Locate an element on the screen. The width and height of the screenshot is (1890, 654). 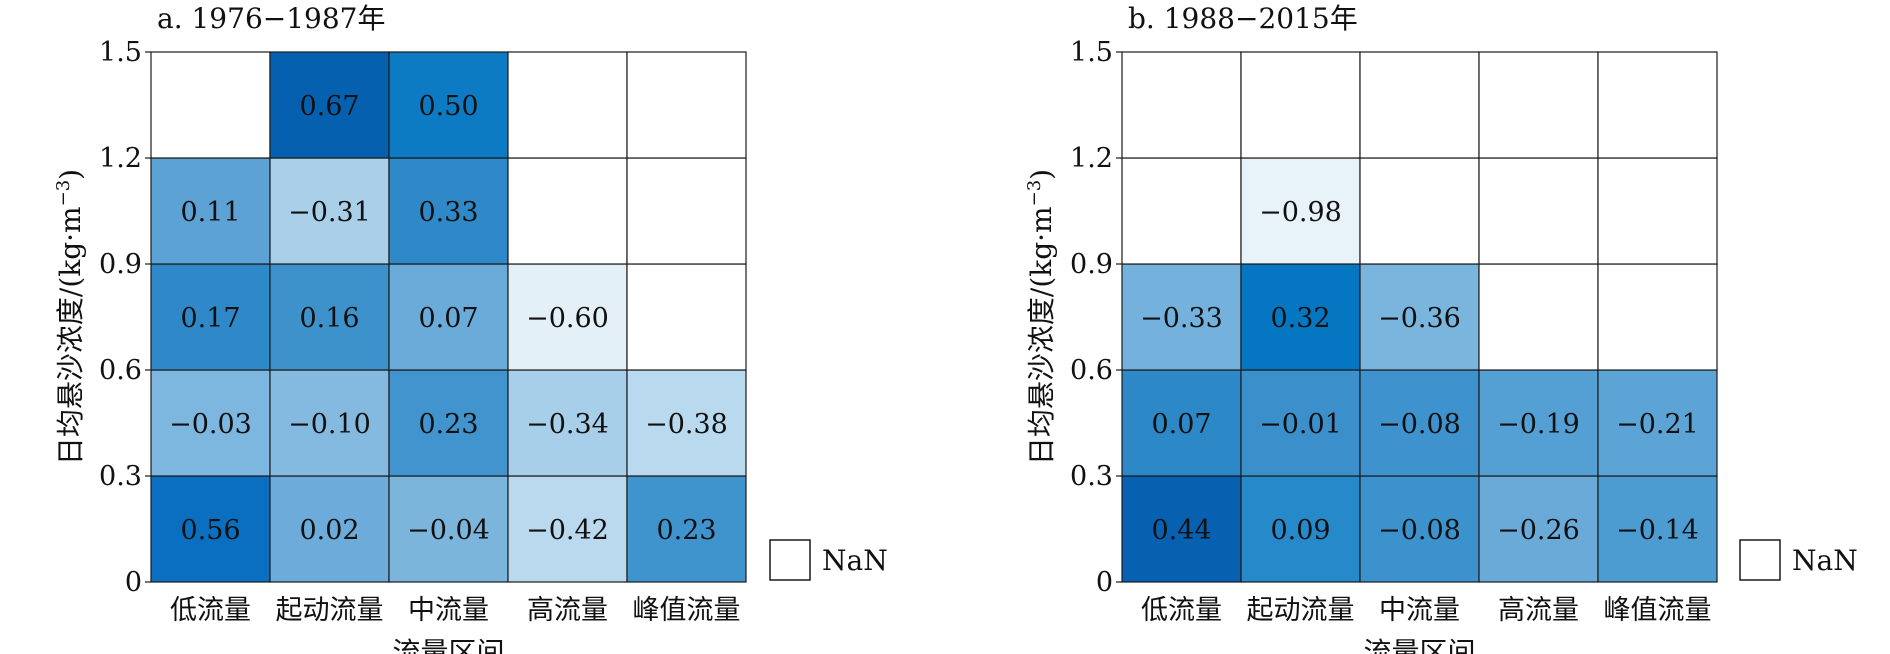
cell-value-label: 0.11 is located at coordinates (210, 212).